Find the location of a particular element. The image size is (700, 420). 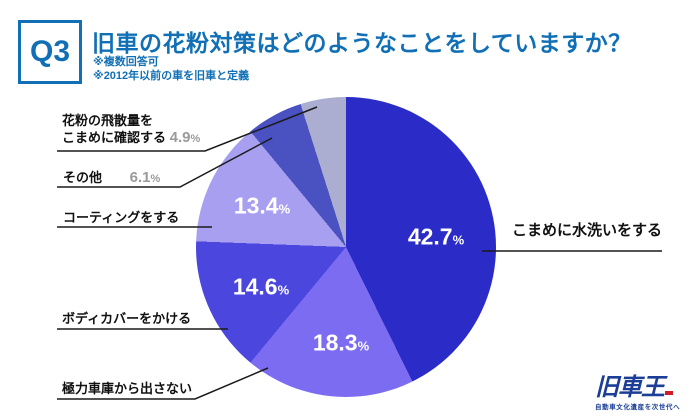

pie-percent-value: 42.7 is located at coordinates (430, 236).